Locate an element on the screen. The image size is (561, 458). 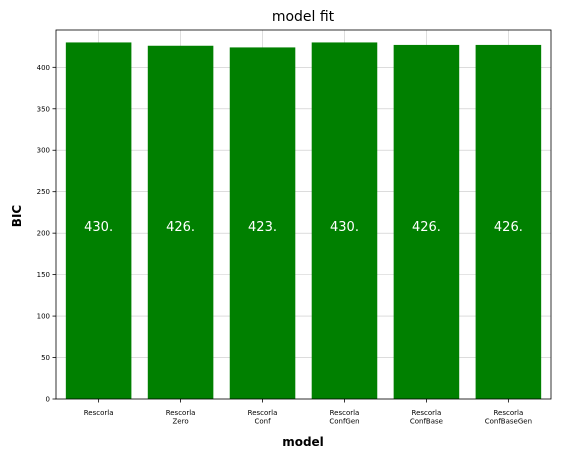
y-tick-label: 150 is located at coordinates (43, 275).